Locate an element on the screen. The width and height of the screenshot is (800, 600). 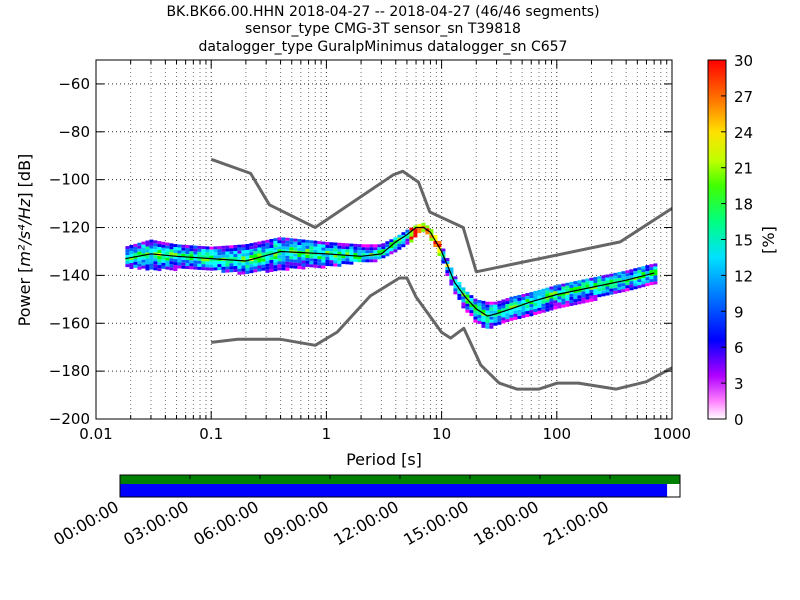
x-tick-label: 0.1 is located at coordinates (211, 434).